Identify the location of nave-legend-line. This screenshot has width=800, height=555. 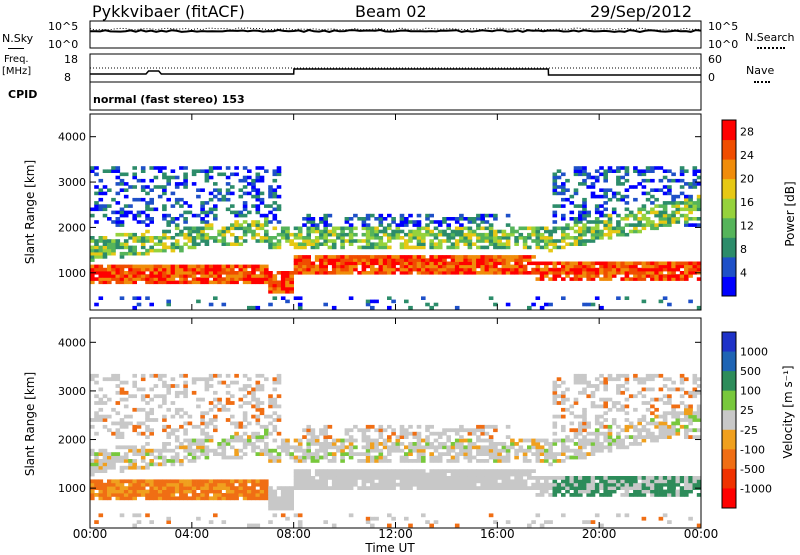
(762, 82).